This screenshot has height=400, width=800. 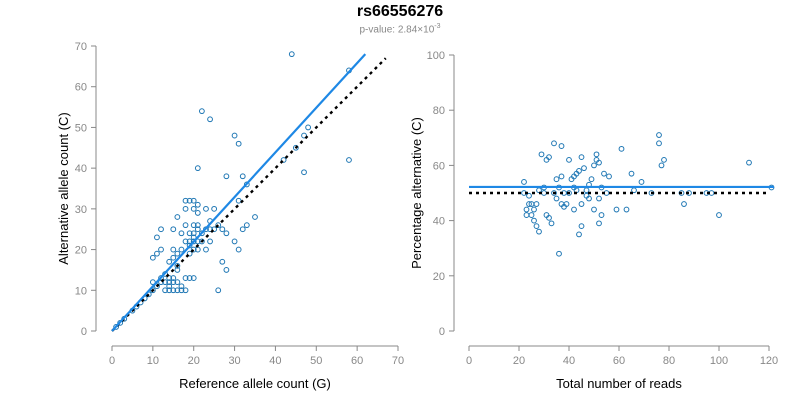 What do you see at coordinates (357, 361) in the screenshot?
I see `left-x-tick-label: 60` at bounding box center [357, 361].